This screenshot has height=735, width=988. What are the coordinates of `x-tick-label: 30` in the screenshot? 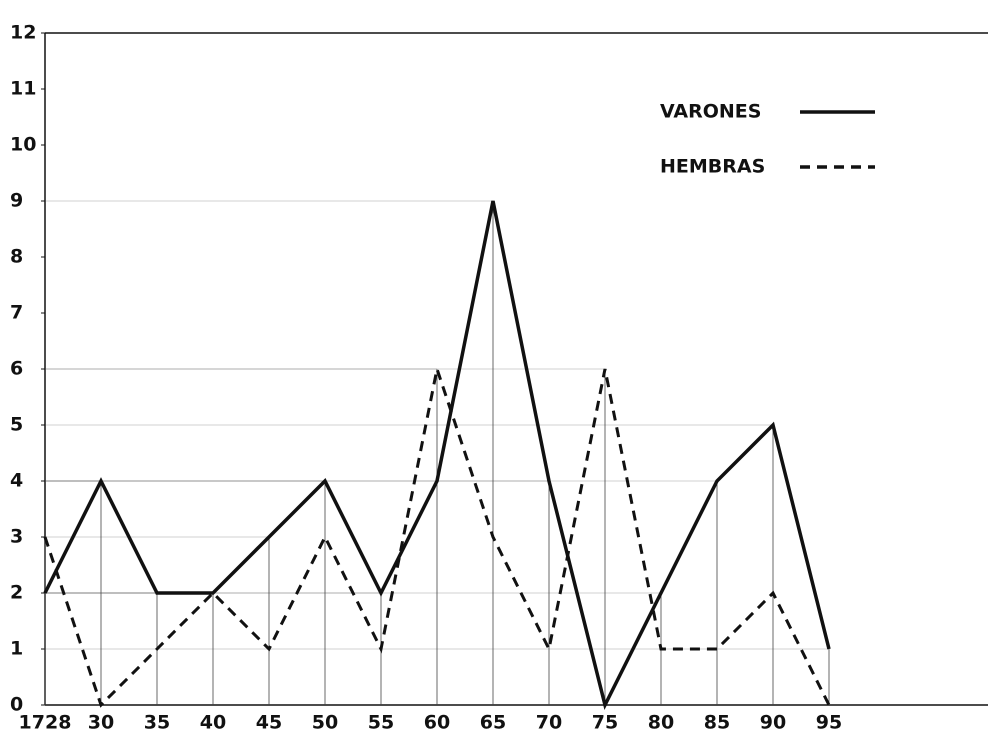 It's located at (101, 723).